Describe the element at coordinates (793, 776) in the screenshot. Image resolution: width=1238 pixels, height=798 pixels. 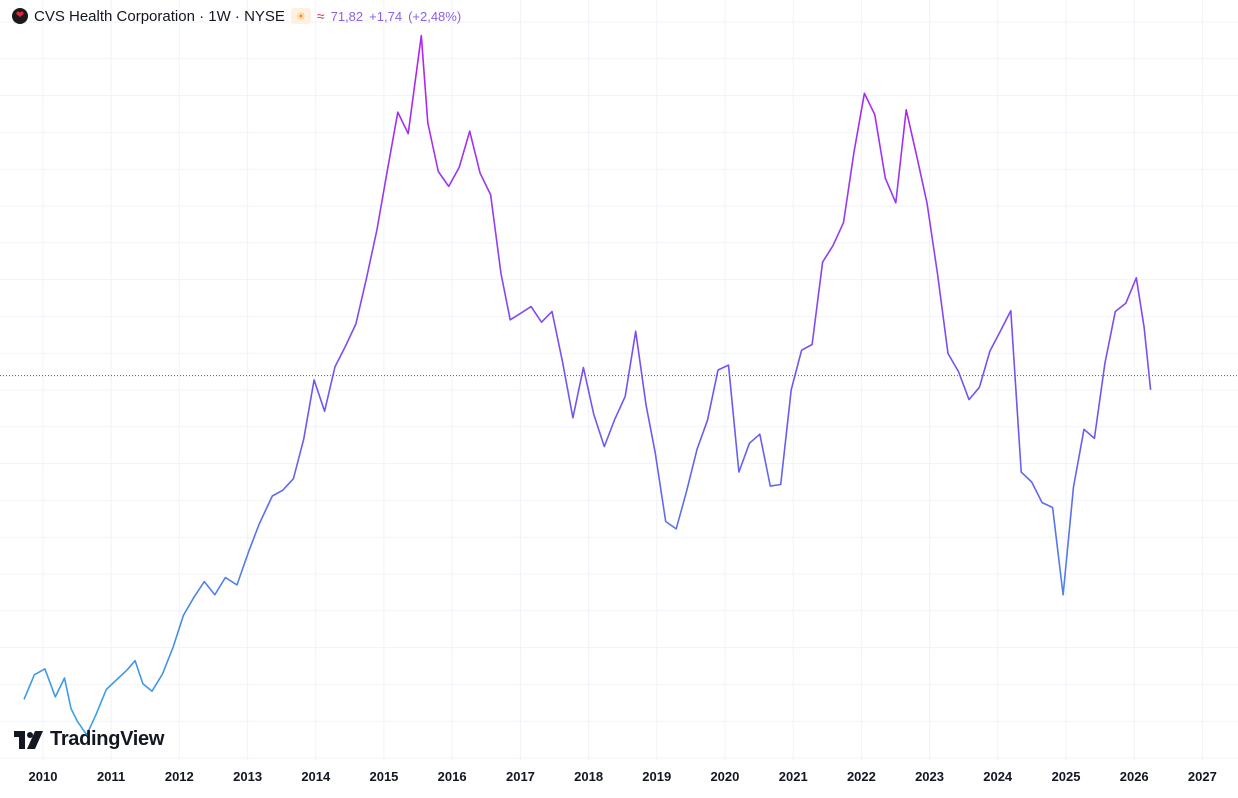
I see `x-tick-label: 2021` at that location.